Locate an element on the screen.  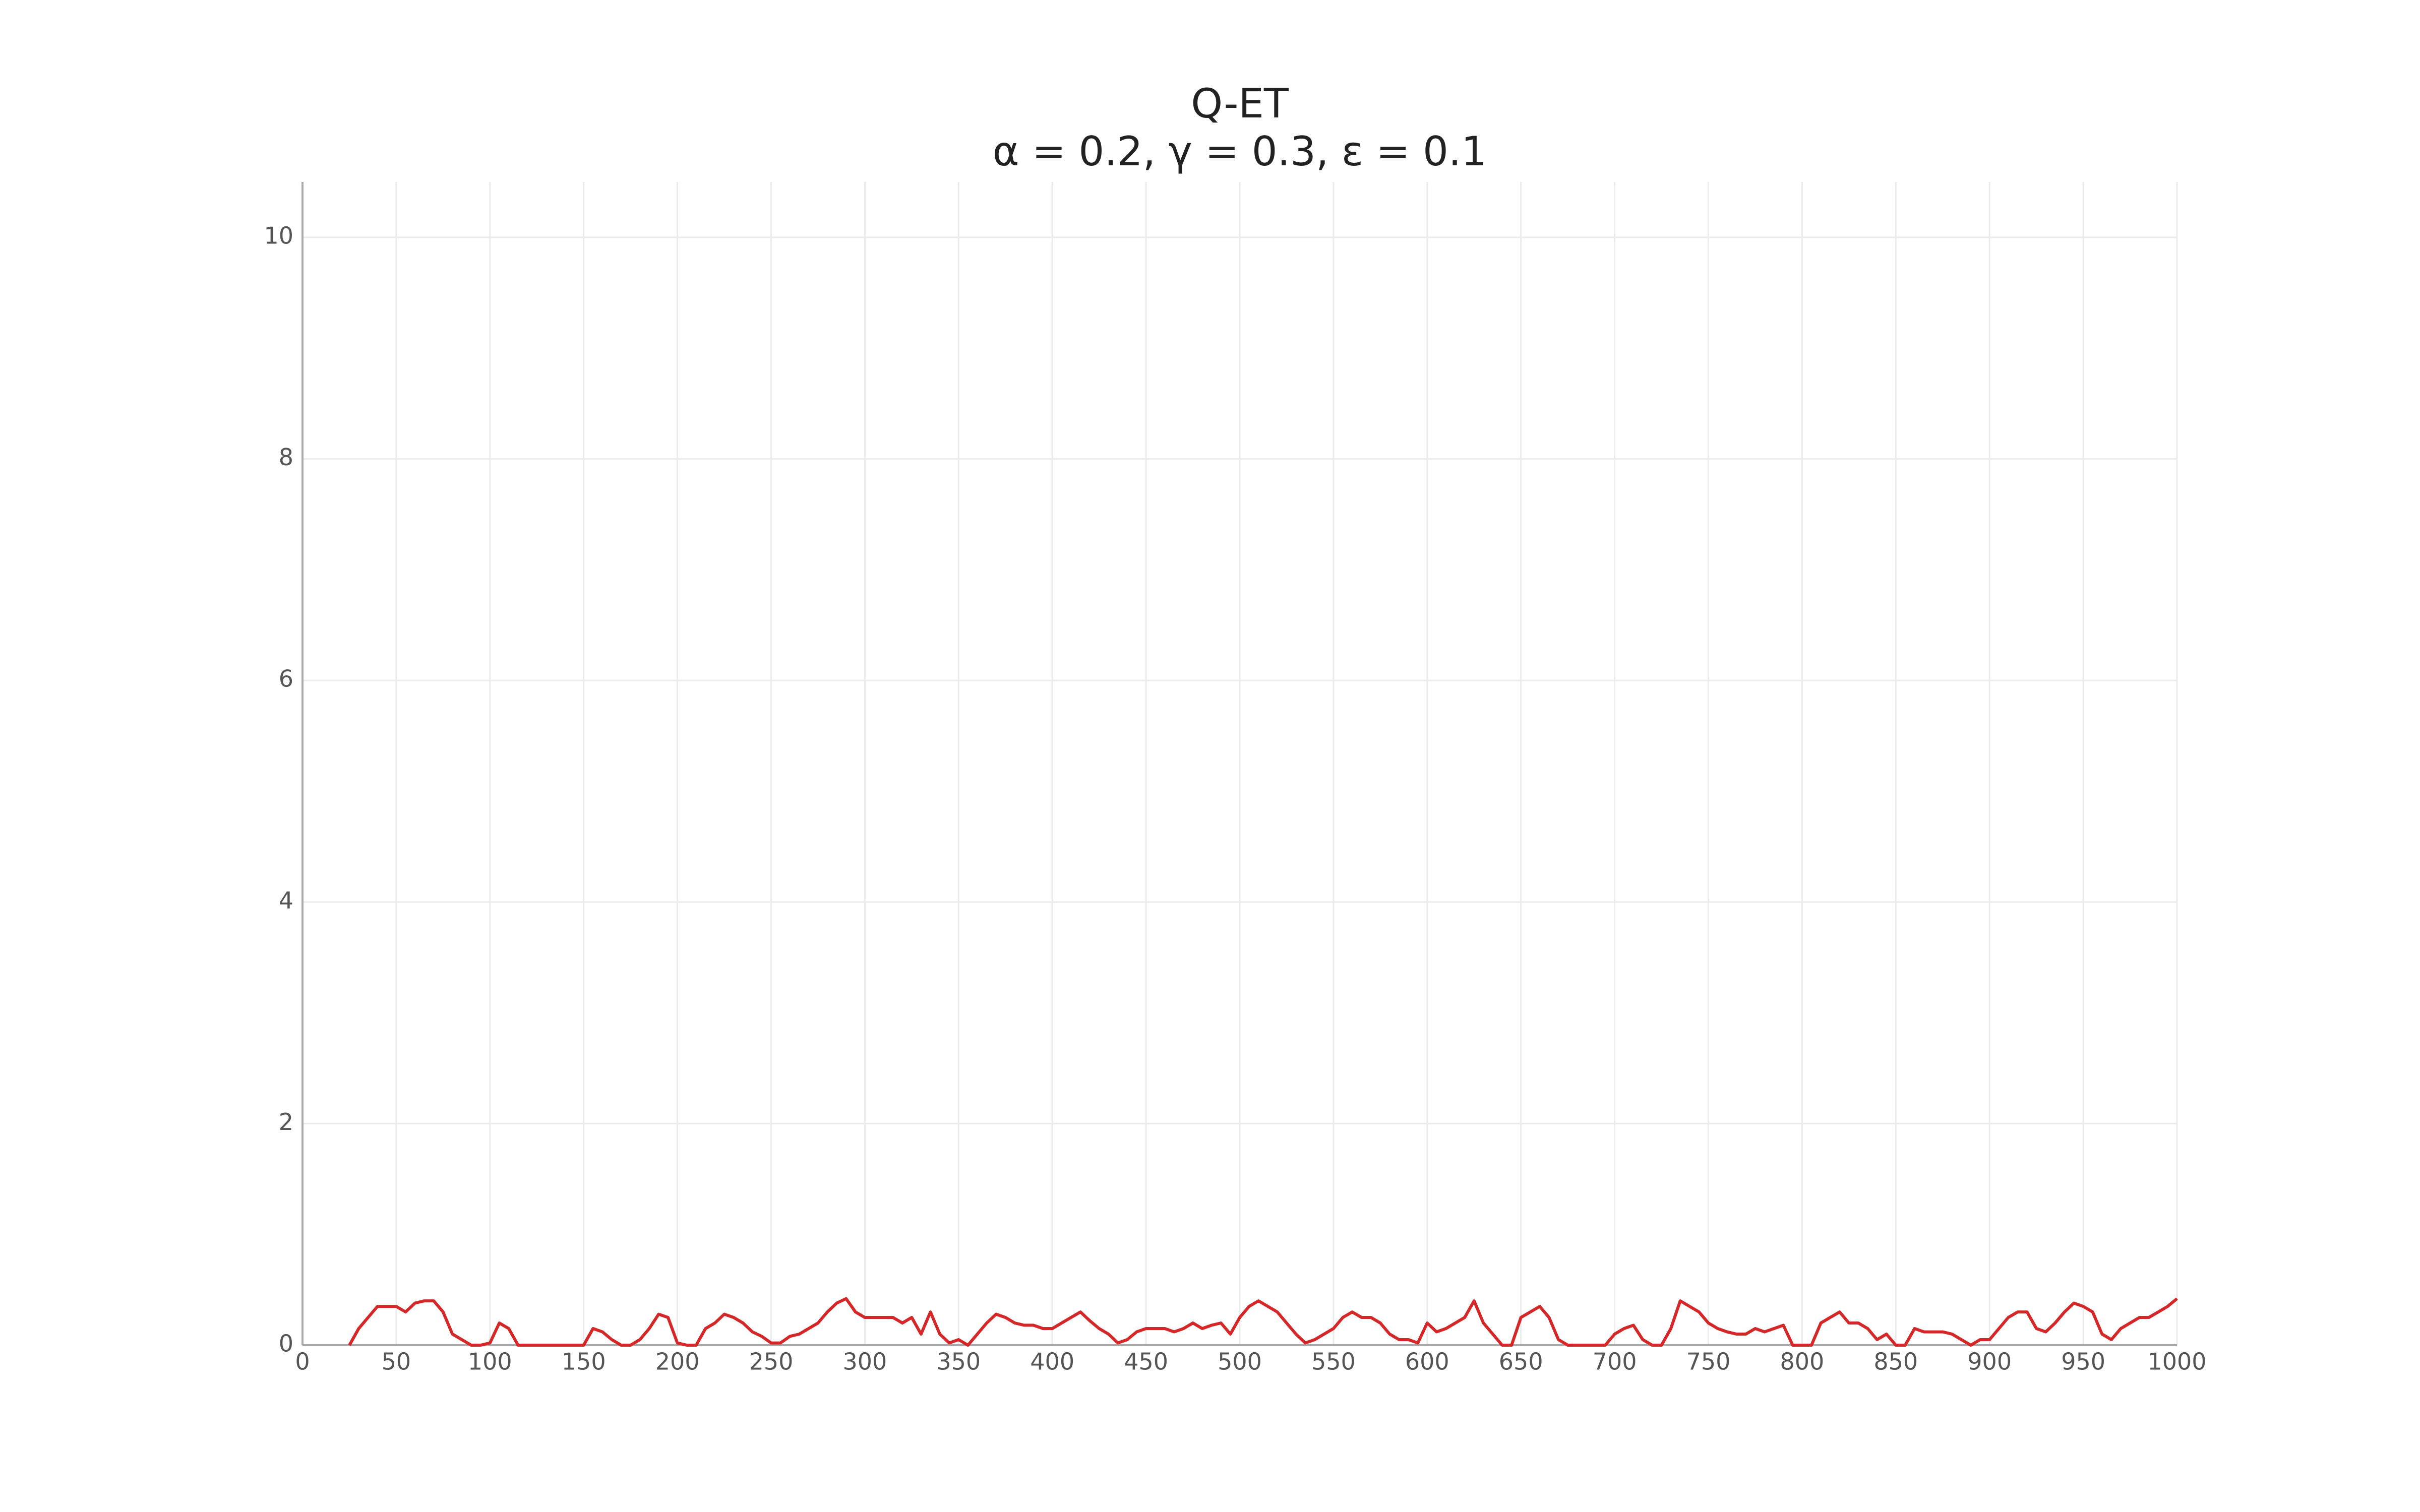
y-tick-label: 10 is located at coordinates (278, 235).